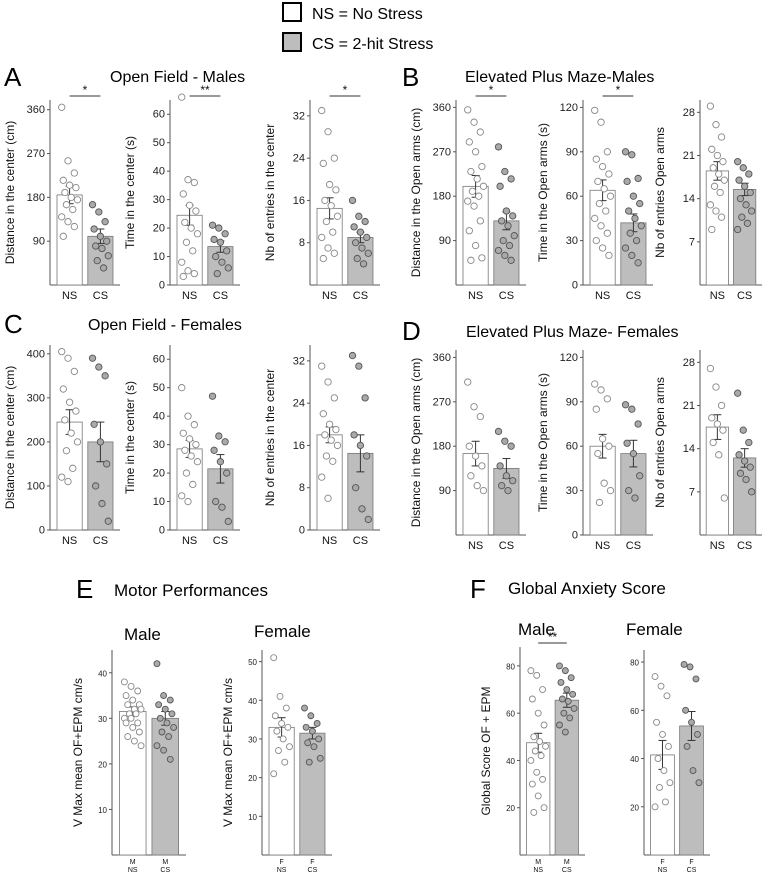  I want to click on panel-title-f: Global Anxiety Score, so click(587, 588).